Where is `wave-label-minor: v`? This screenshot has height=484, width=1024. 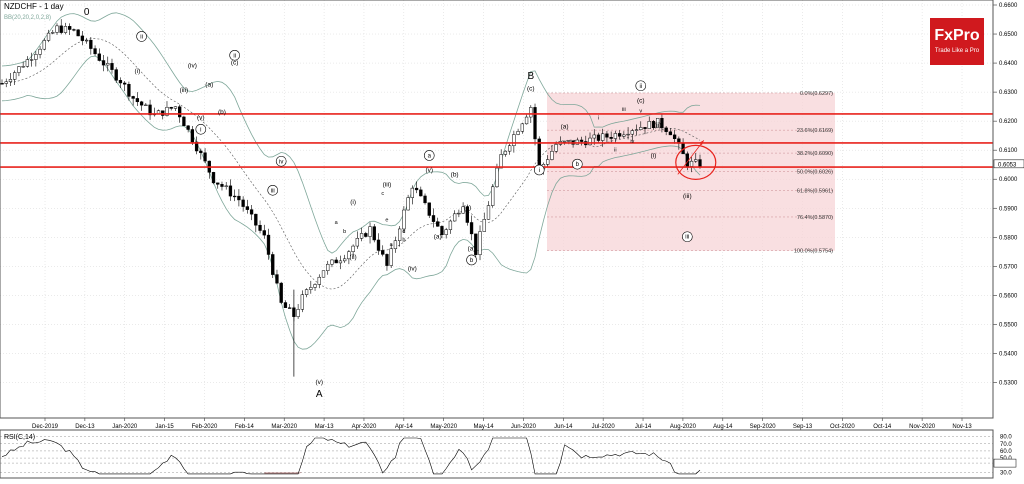
wave-label-minor: v is located at coordinates (640, 111).